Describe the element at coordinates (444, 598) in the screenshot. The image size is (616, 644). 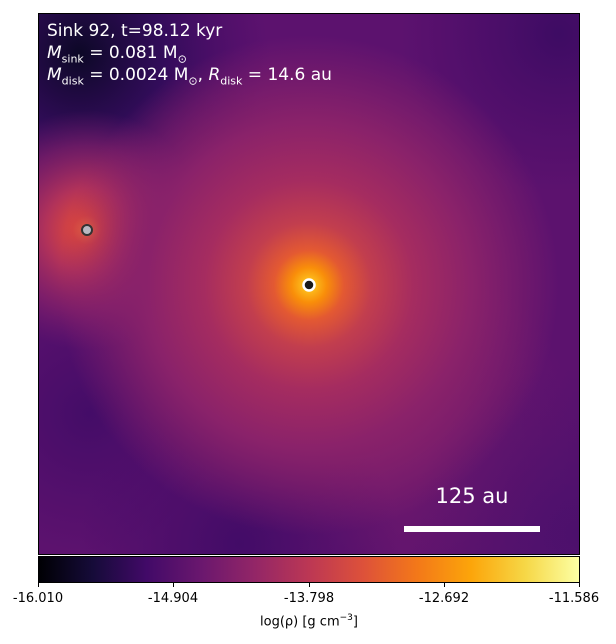
I see `colorbar-tick-label: -12.692` at that location.